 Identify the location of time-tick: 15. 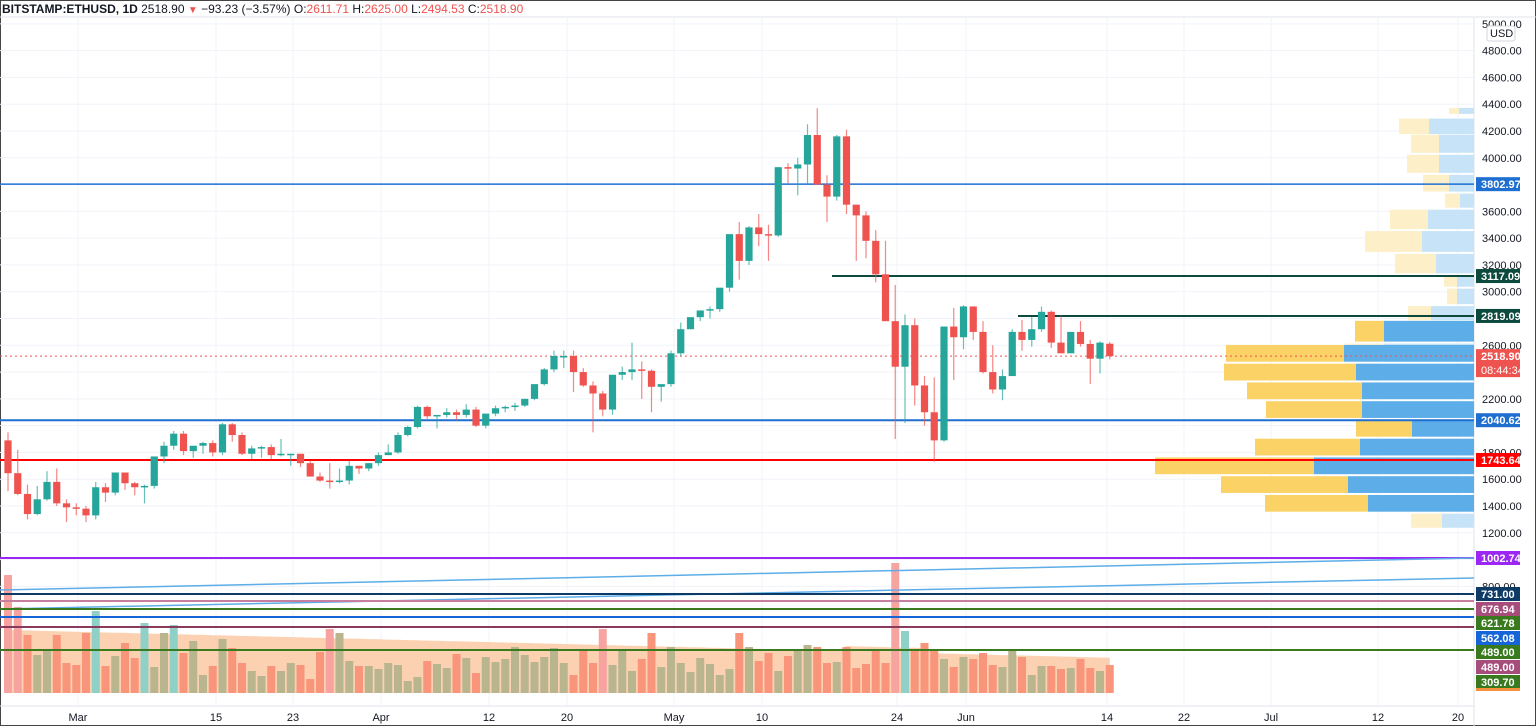
(216, 718).